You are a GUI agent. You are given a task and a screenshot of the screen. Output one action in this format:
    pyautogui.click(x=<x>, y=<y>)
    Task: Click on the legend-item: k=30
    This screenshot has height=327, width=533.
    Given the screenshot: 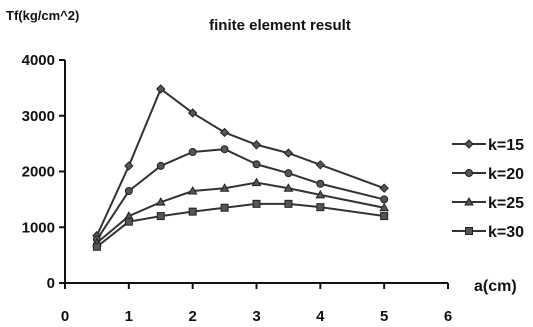 What is the action you would take?
    pyautogui.click(x=488, y=232)
    